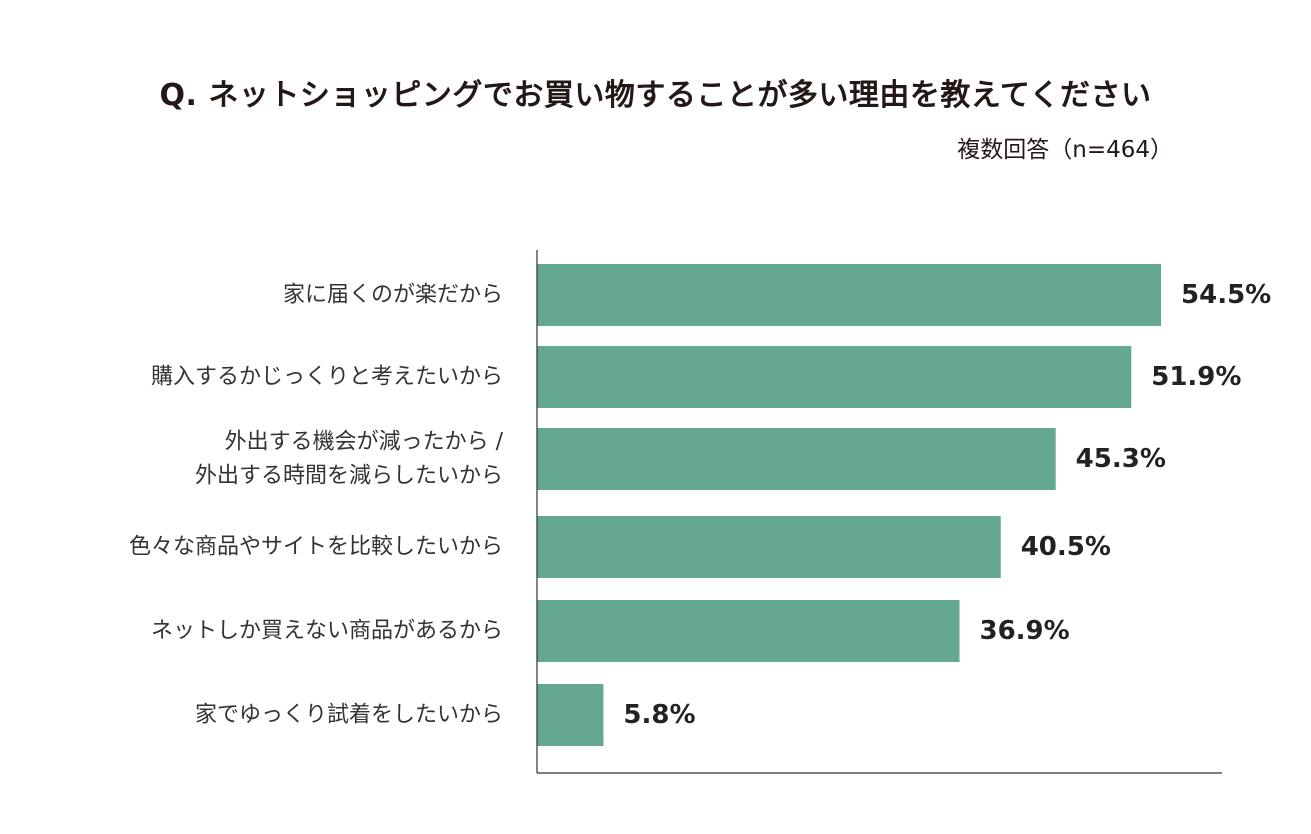  Describe the element at coordinates (349, 476) in the screenshot. I see `category-label: 外出する時間を減らしたいから` at that location.